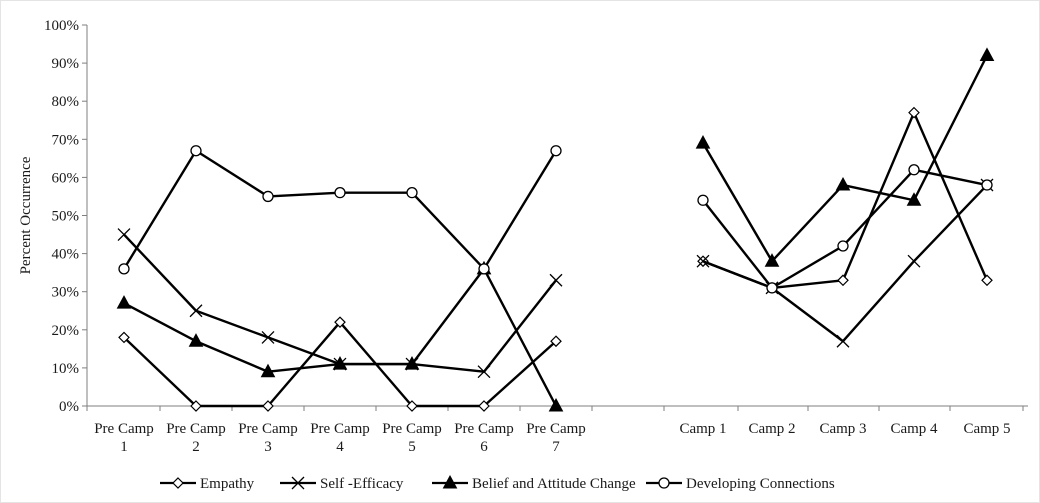 This screenshot has width=1040, height=503. Describe the element at coordinates (362, 484) in the screenshot. I see `legend-label: Self -Efficacy` at that location.